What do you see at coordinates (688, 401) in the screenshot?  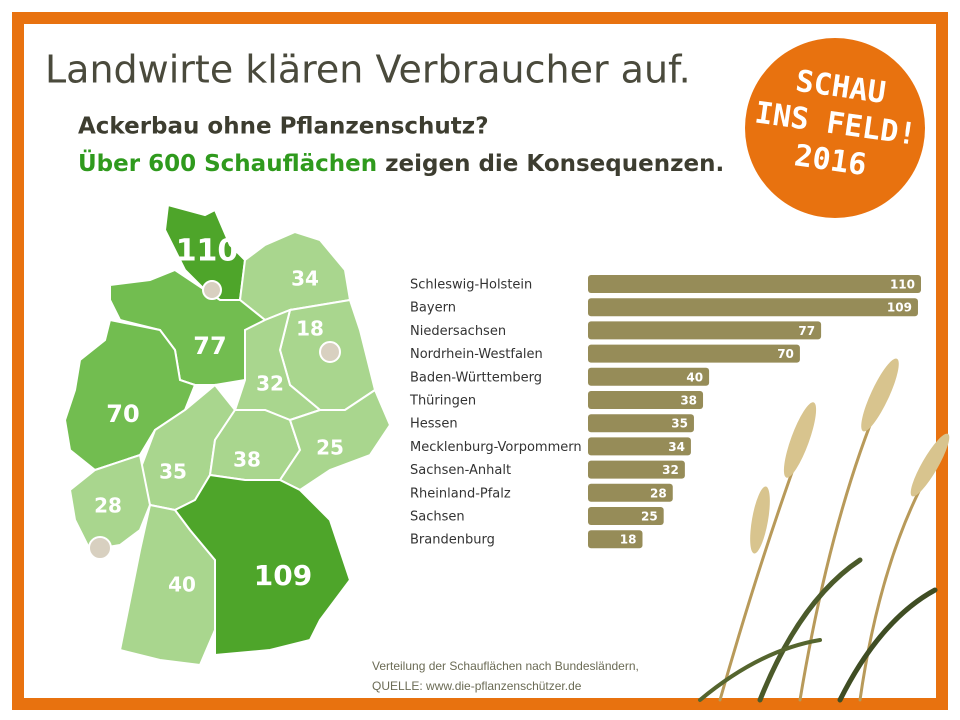 I see `value-label: 38` at bounding box center [688, 401].